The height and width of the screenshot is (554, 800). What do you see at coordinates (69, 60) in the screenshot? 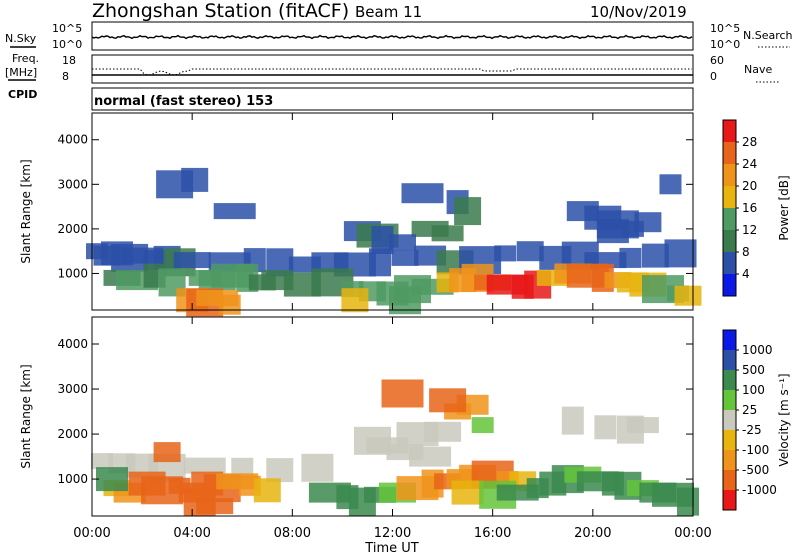
I see `freq-tick-top: 18` at bounding box center [69, 60].